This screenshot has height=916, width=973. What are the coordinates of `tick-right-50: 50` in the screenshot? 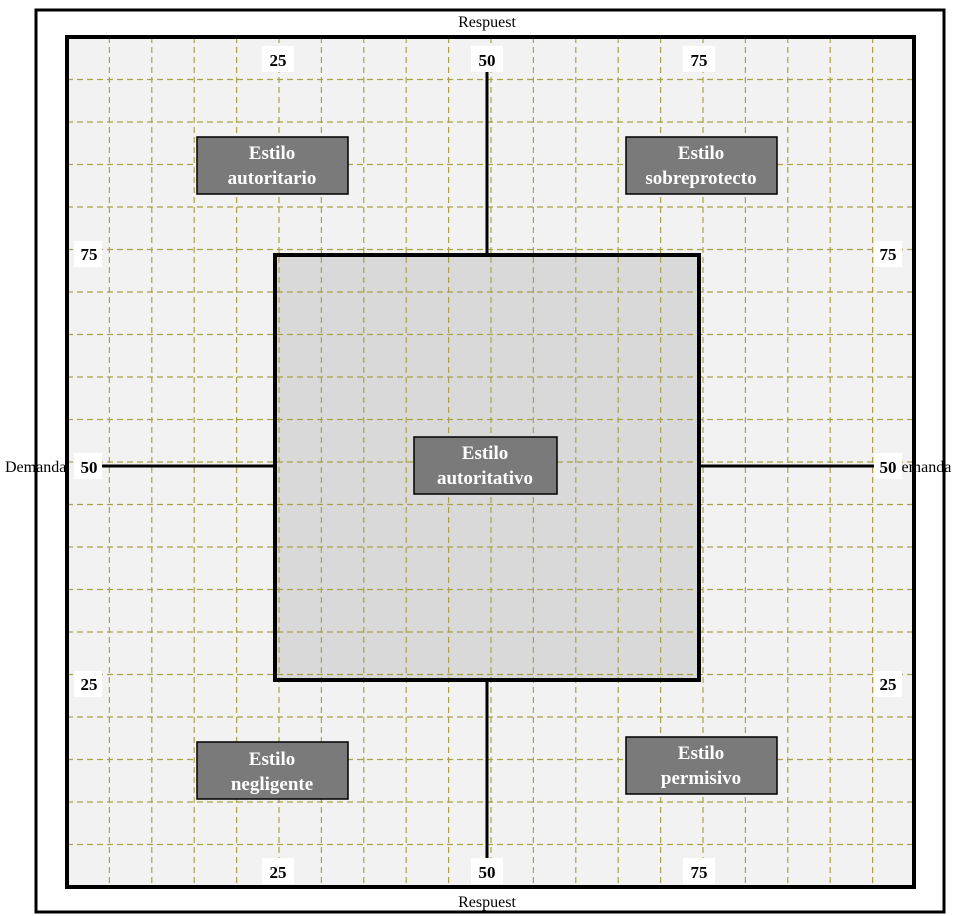 It's located at (888, 467).